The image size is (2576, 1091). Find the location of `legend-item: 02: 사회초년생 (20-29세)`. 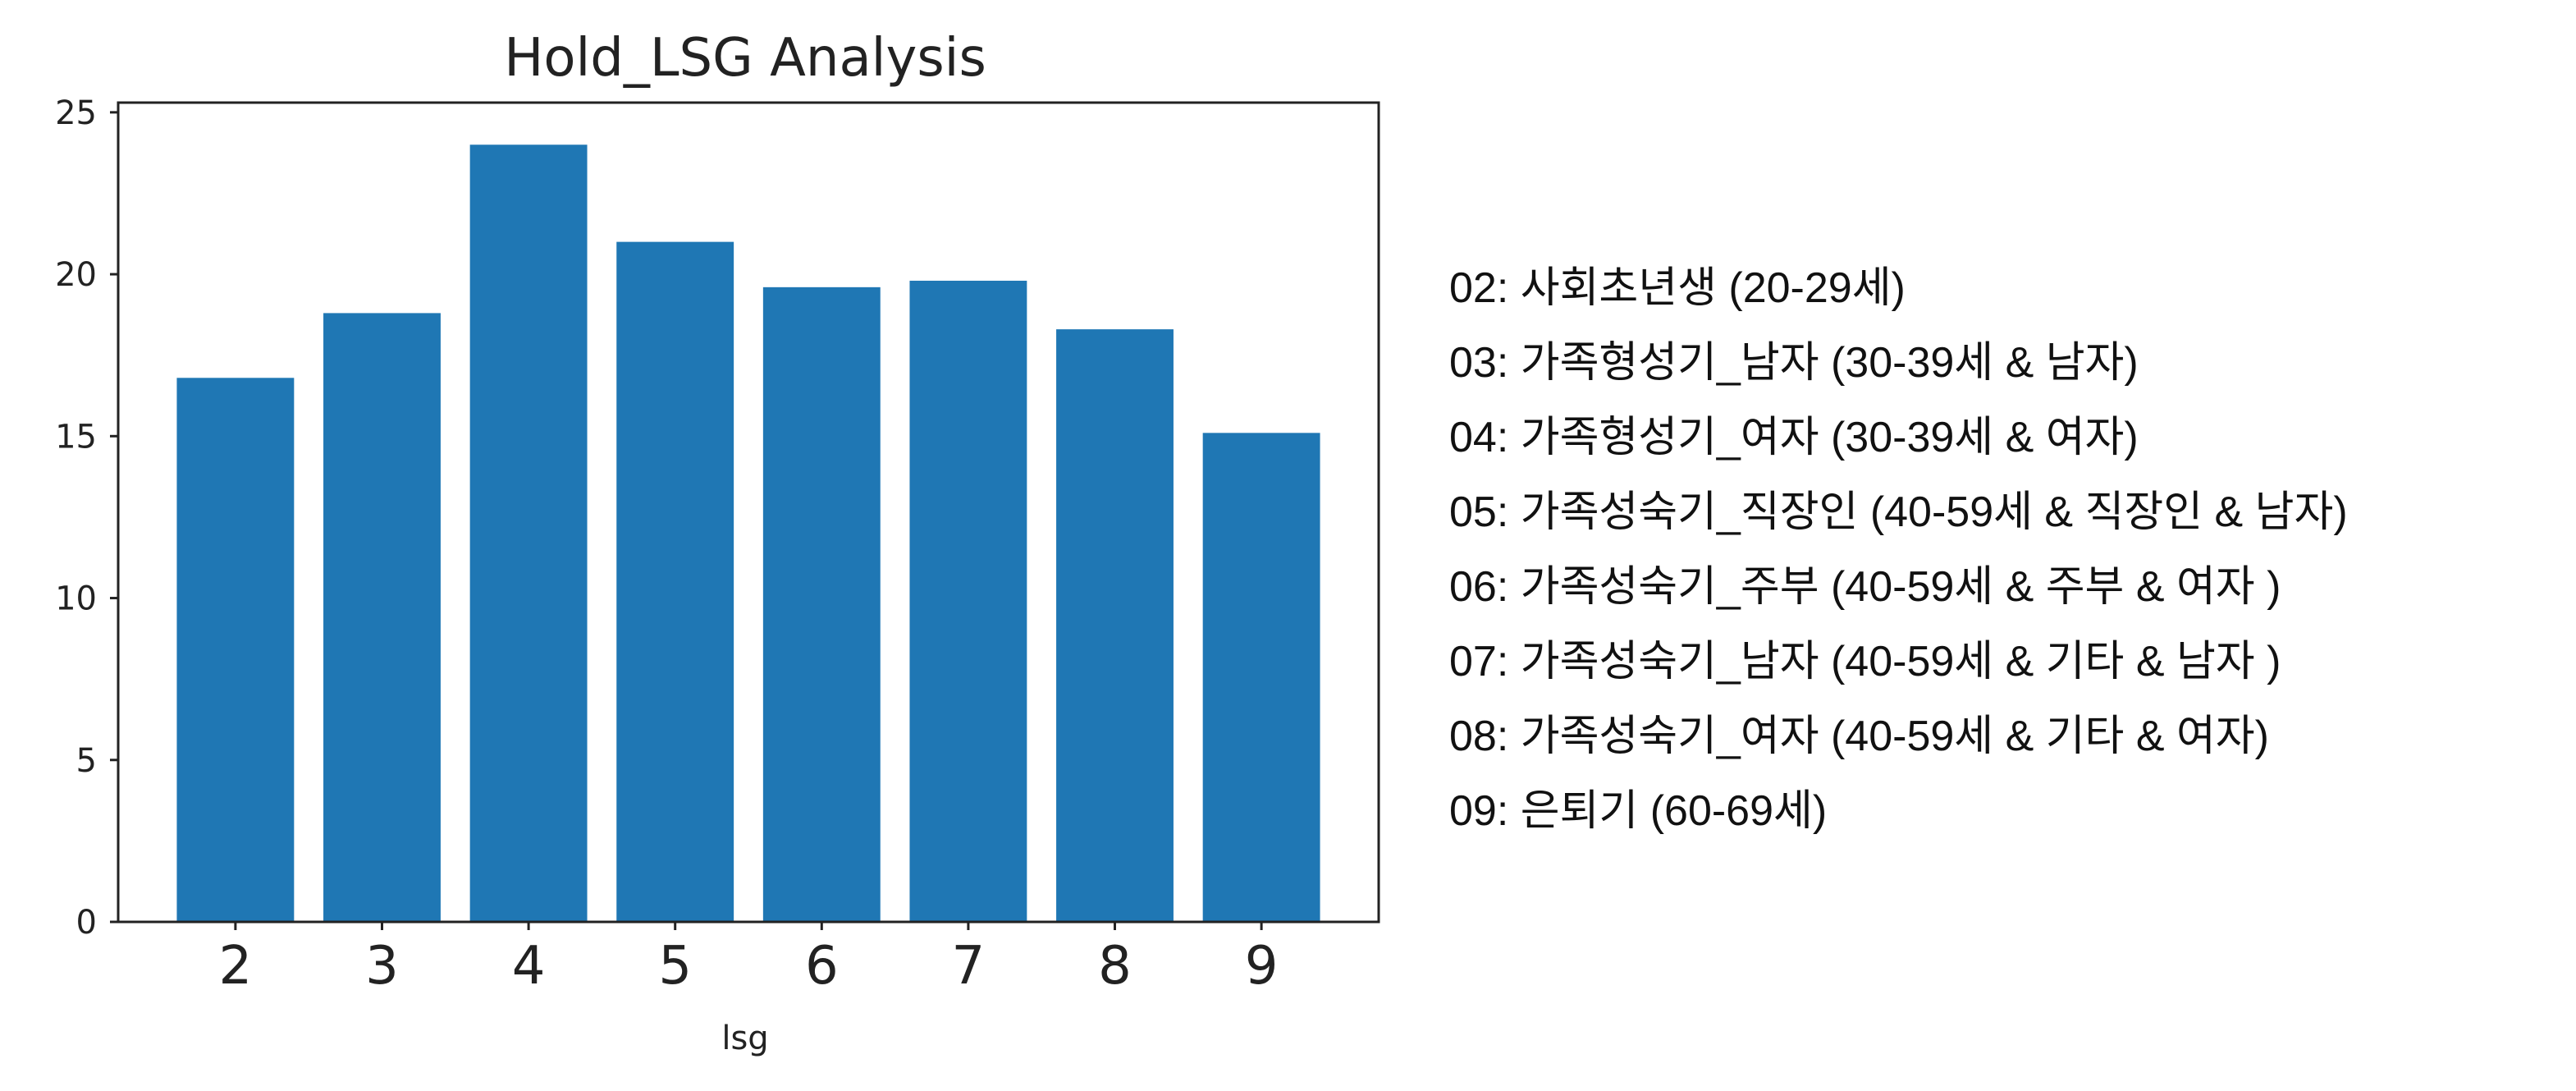

legend-item: 02: 사회초년생 (20-29세) is located at coordinates (1677, 288).